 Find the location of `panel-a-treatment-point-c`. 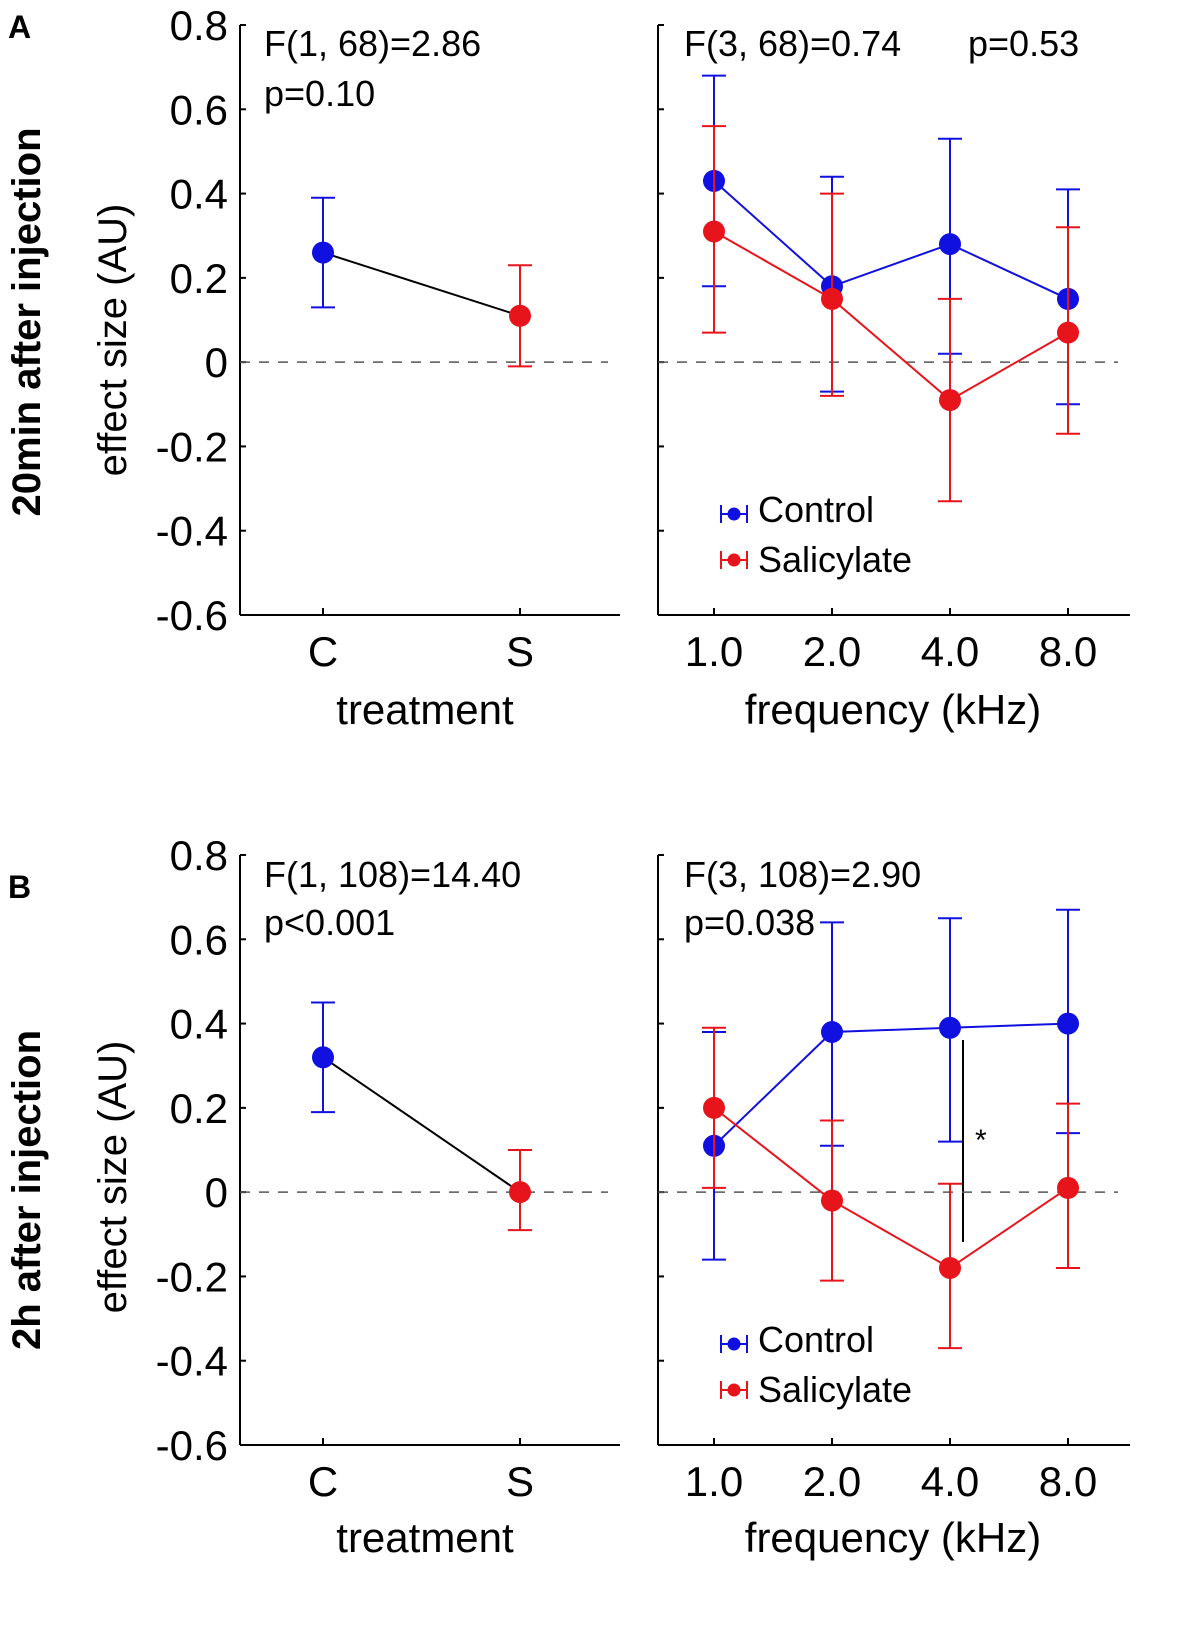

panel-a-treatment-point-c is located at coordinates (323, 252).